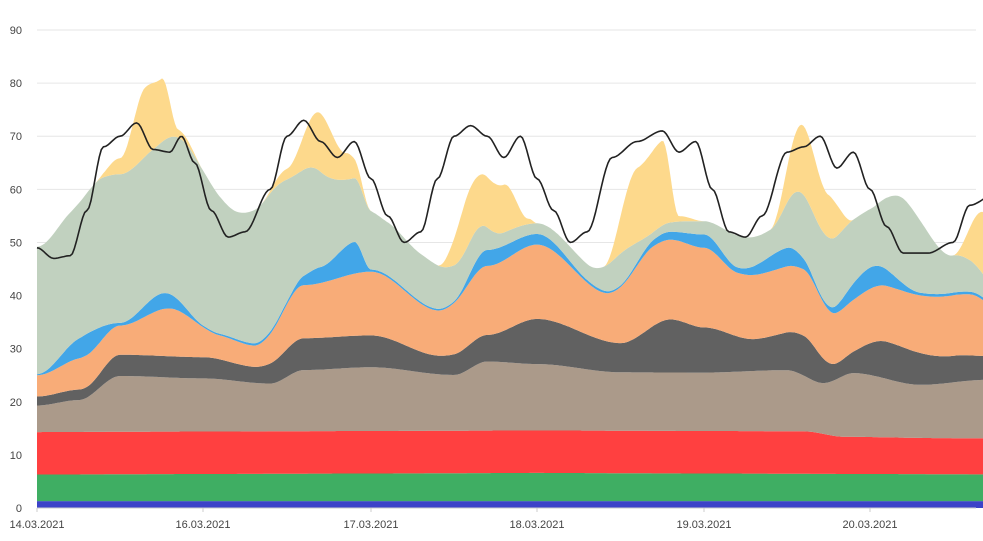 The width and height of the screenshot is (983, 541). Describe the element at coordinates (202, 525) in the screenshot. I see `x-tick-label: 16.03.2021` at that location.